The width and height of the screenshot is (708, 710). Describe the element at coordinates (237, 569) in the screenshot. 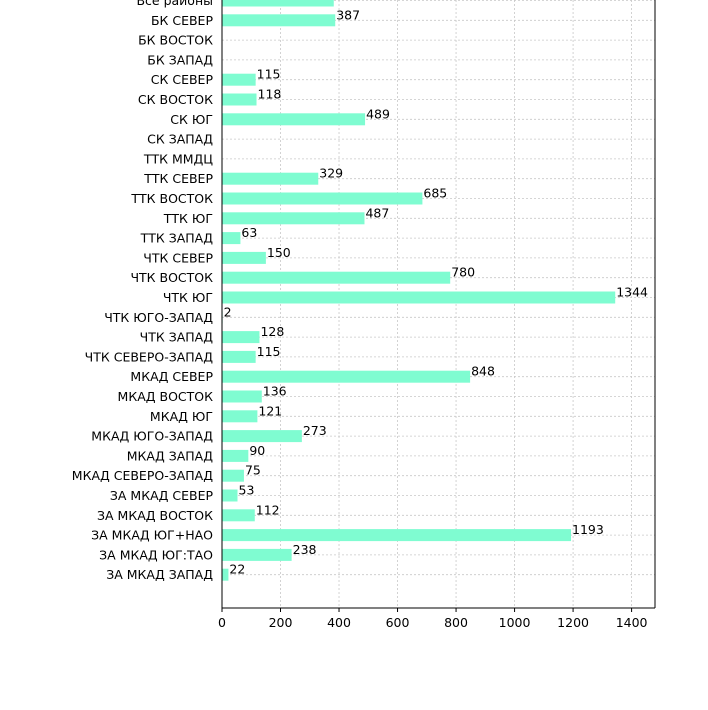

I see `value-label: 22` at that location.